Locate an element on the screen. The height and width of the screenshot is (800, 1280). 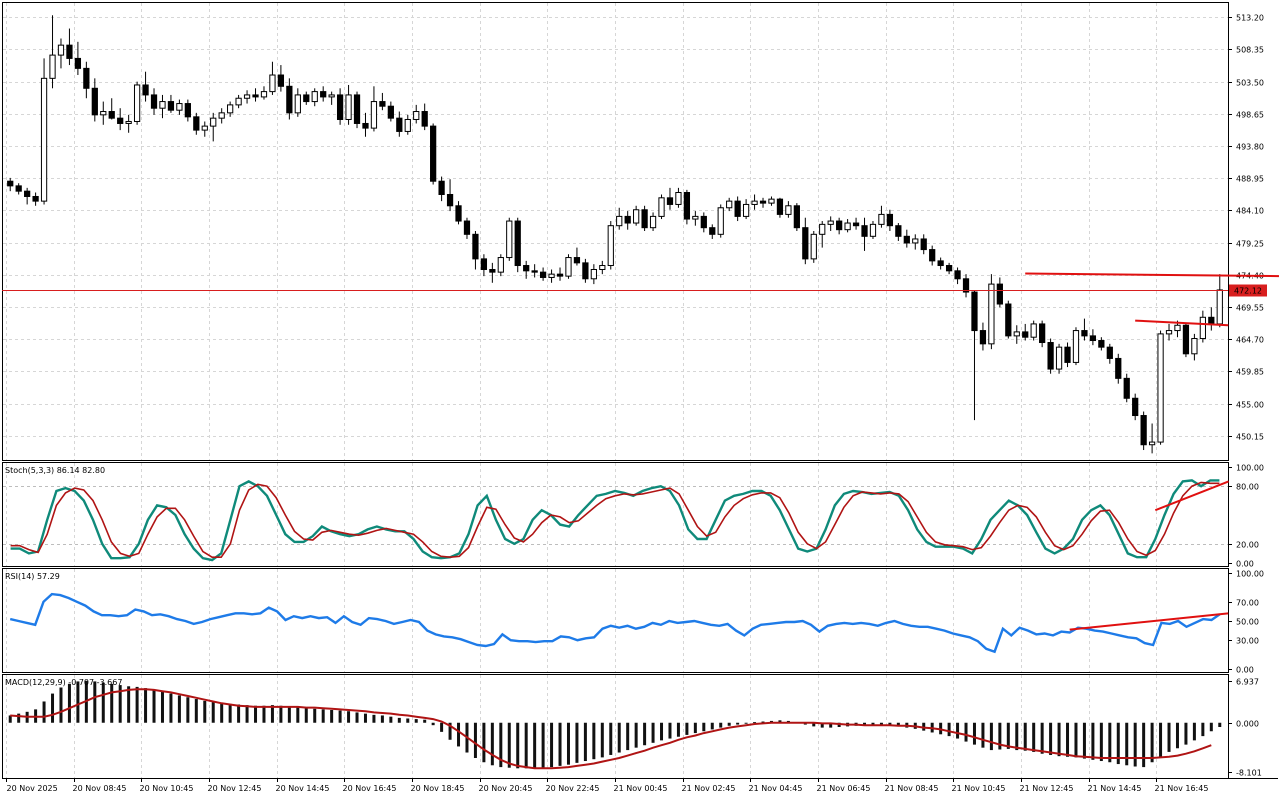
drawings is located at coordinates (641, 294).